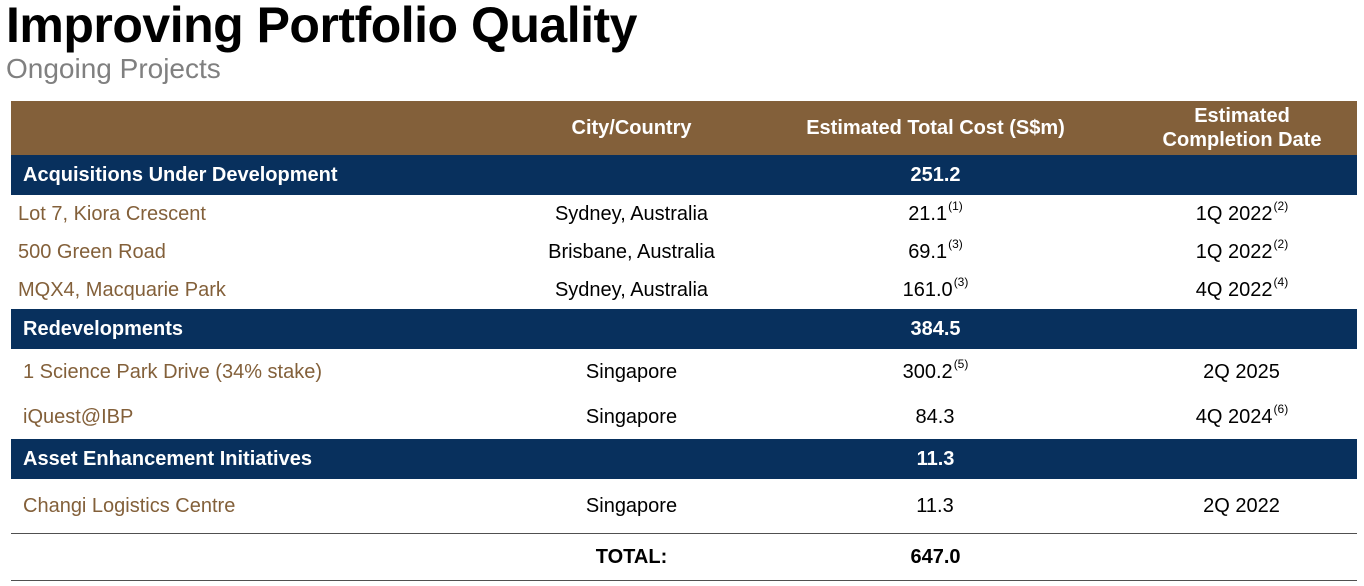 Image resolution: width=1364 pixels, height=586 pixels. Describe the element at coordinates (1242, 415) in the screenshot. I see `completion-date: 4Q 2024 (6)` at that location.